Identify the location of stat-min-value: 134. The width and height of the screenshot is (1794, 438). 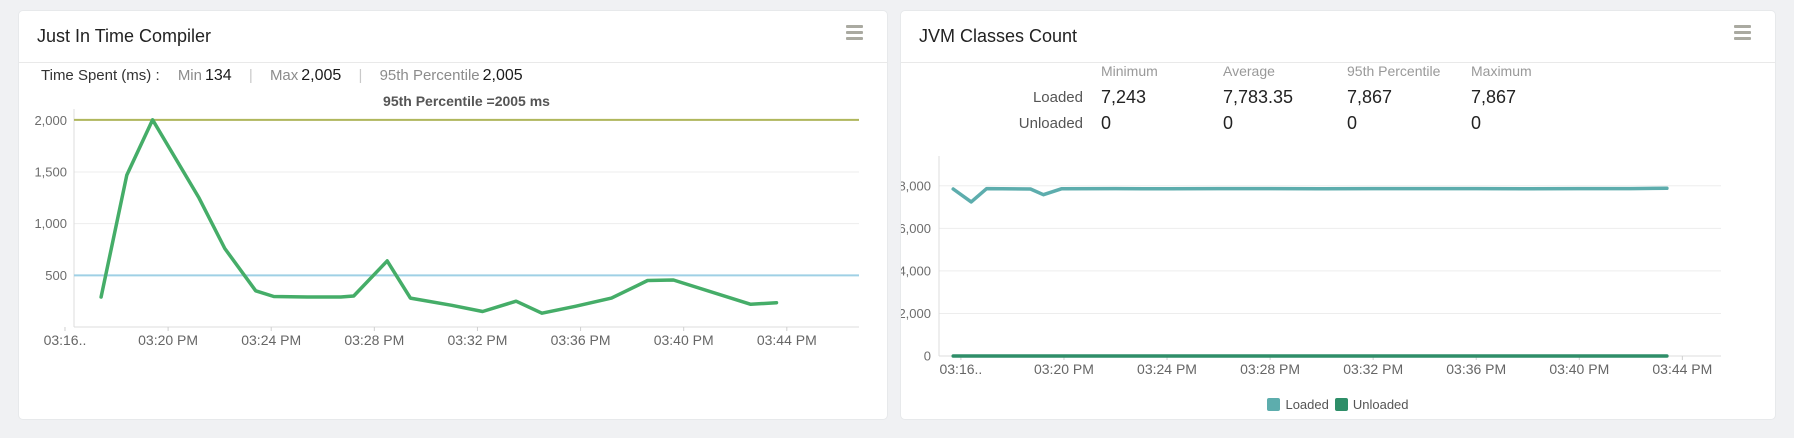
(218, 75).